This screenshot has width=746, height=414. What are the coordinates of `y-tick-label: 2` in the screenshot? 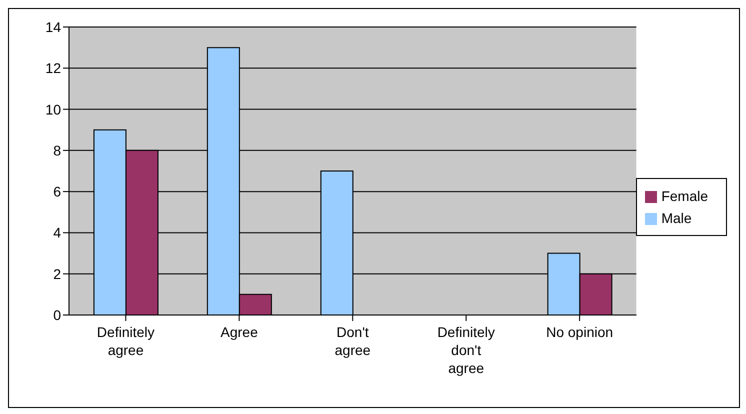 It's located at (57, 274).